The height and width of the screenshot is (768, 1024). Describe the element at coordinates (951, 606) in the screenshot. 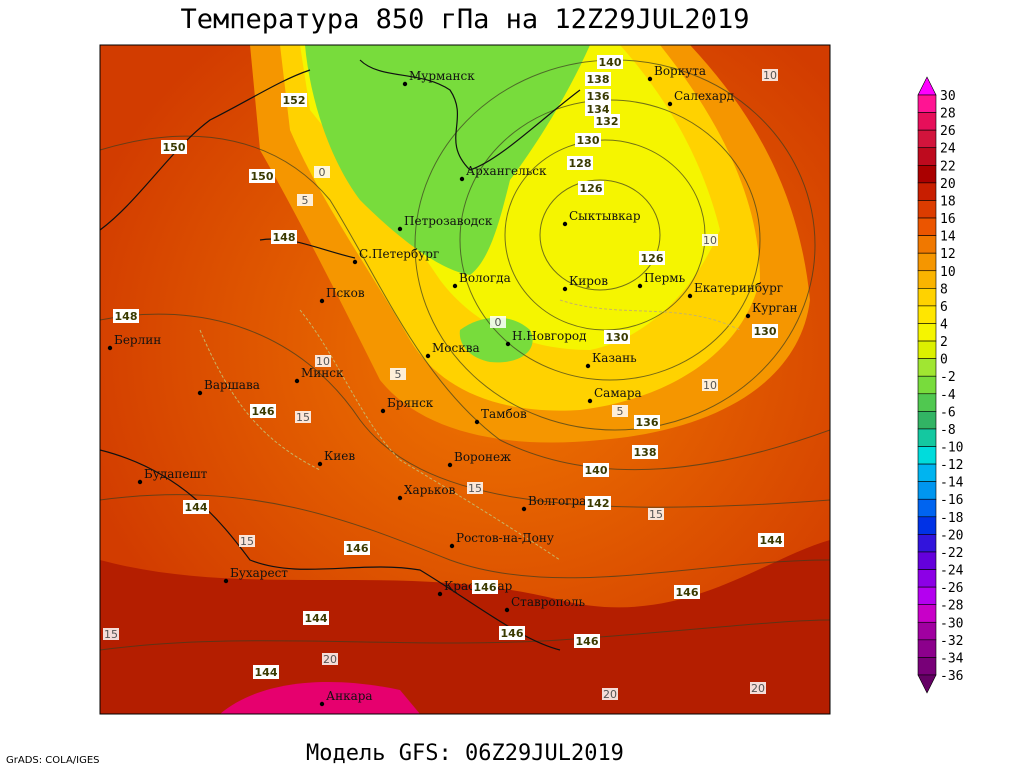

I see `colorbar-label: -28` at that location.